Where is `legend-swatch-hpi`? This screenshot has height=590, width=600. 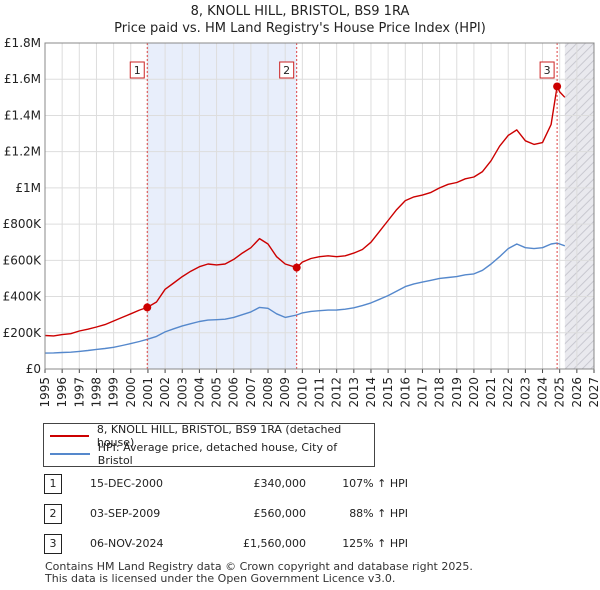
legend-swatch-hpi is located at coordinates (70, 454).